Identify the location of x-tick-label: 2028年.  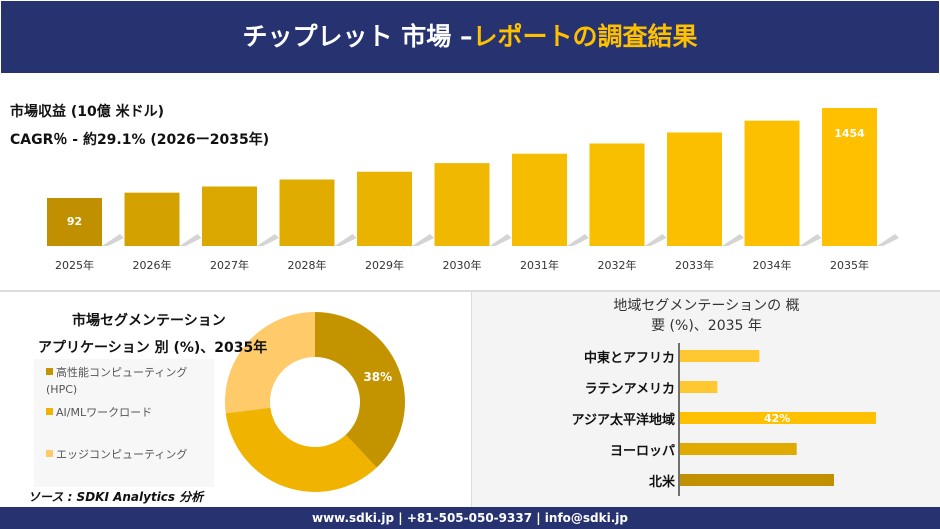
(307, 265).